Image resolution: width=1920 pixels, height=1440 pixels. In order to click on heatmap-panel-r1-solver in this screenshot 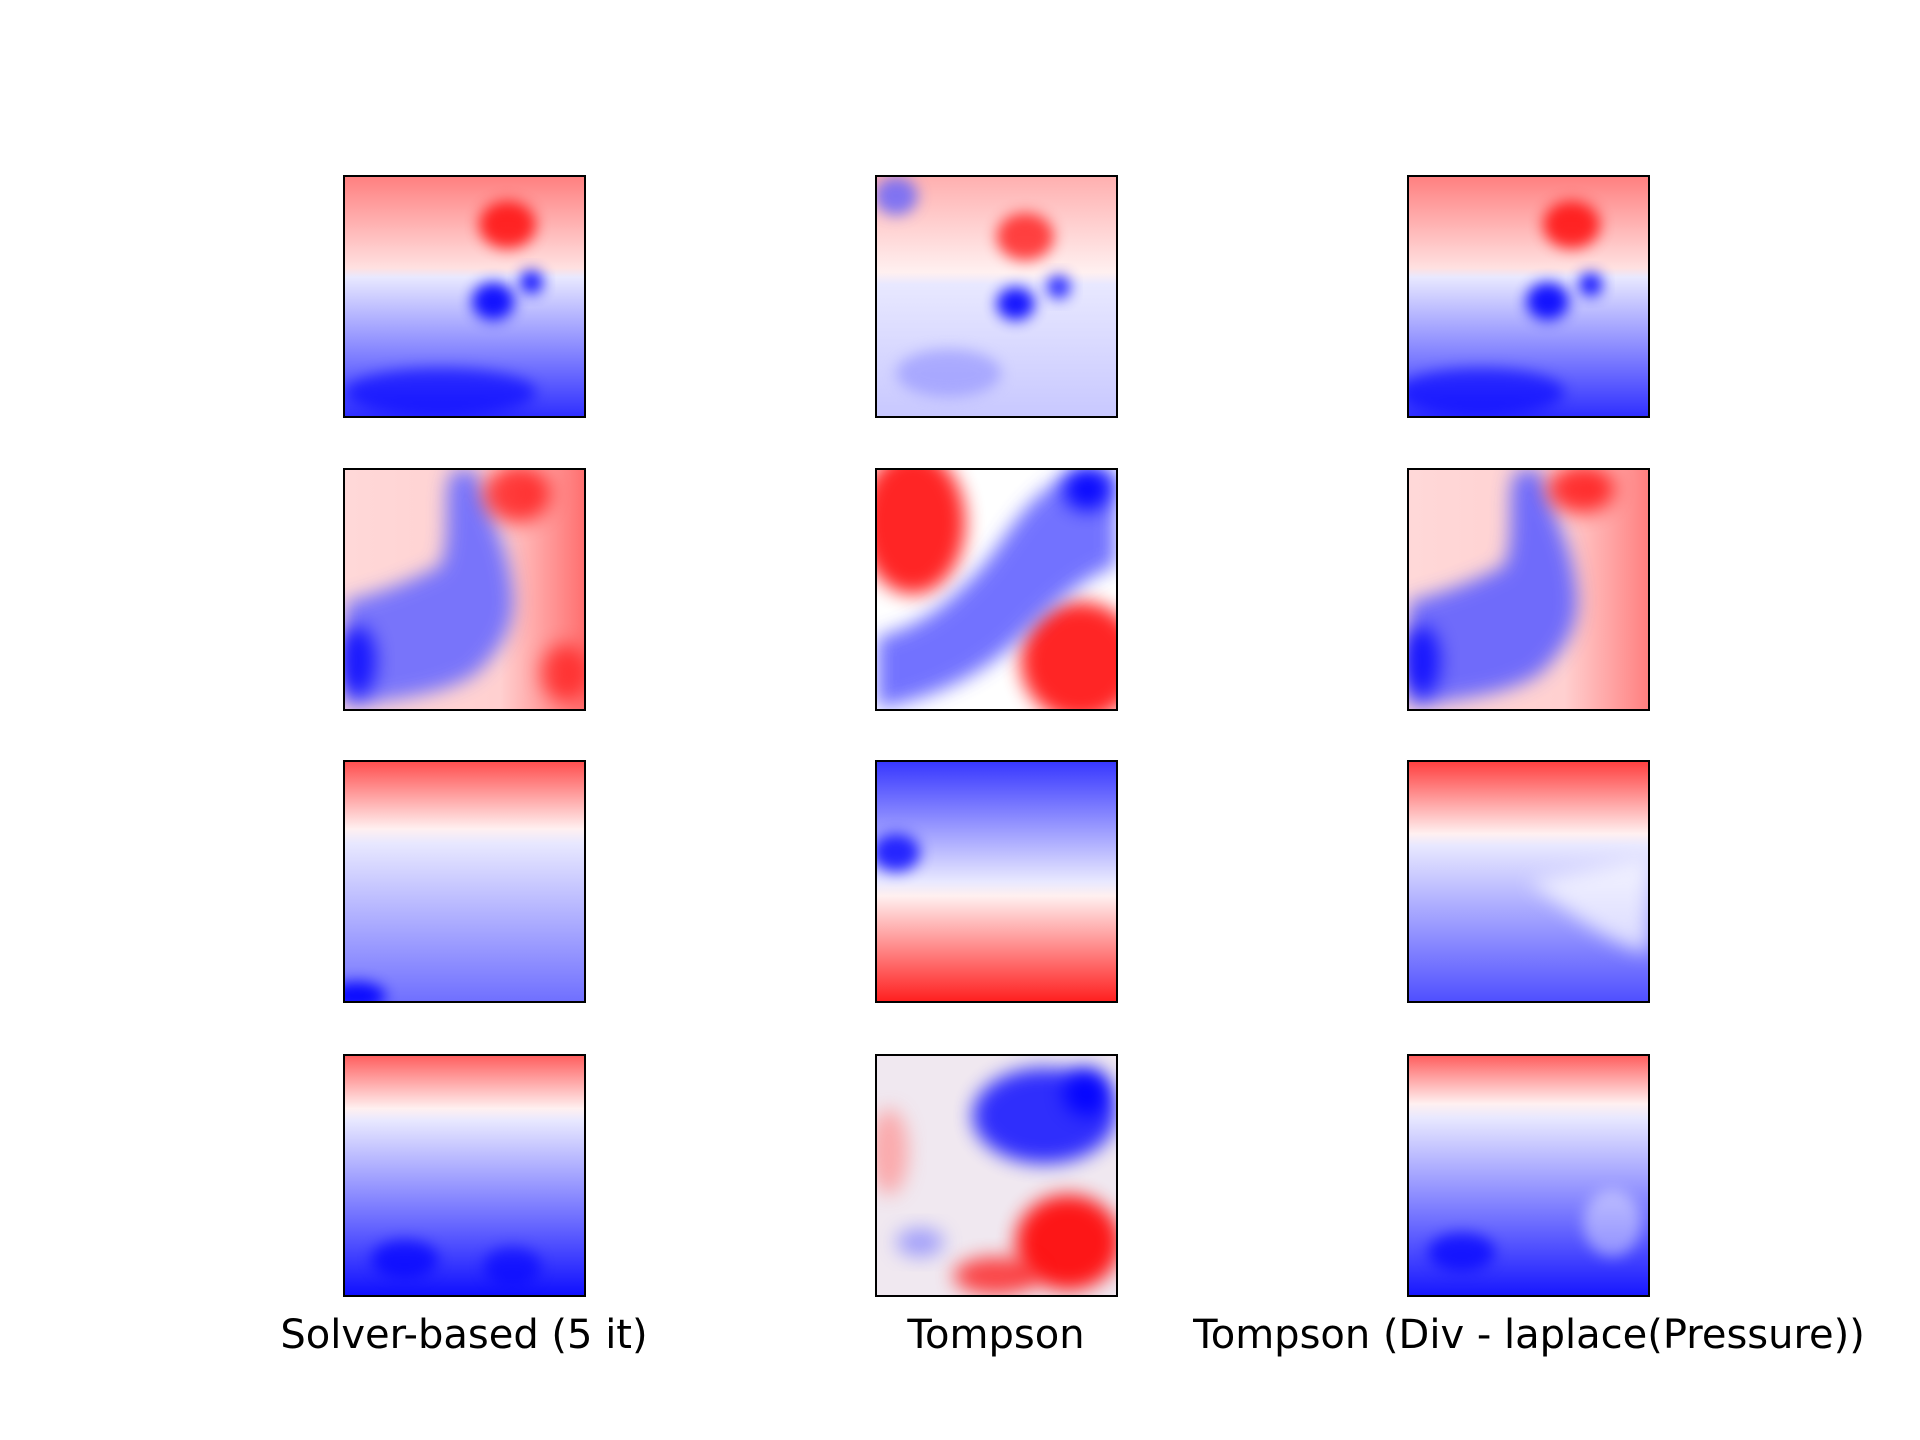, I will do `click(464, 296)`.